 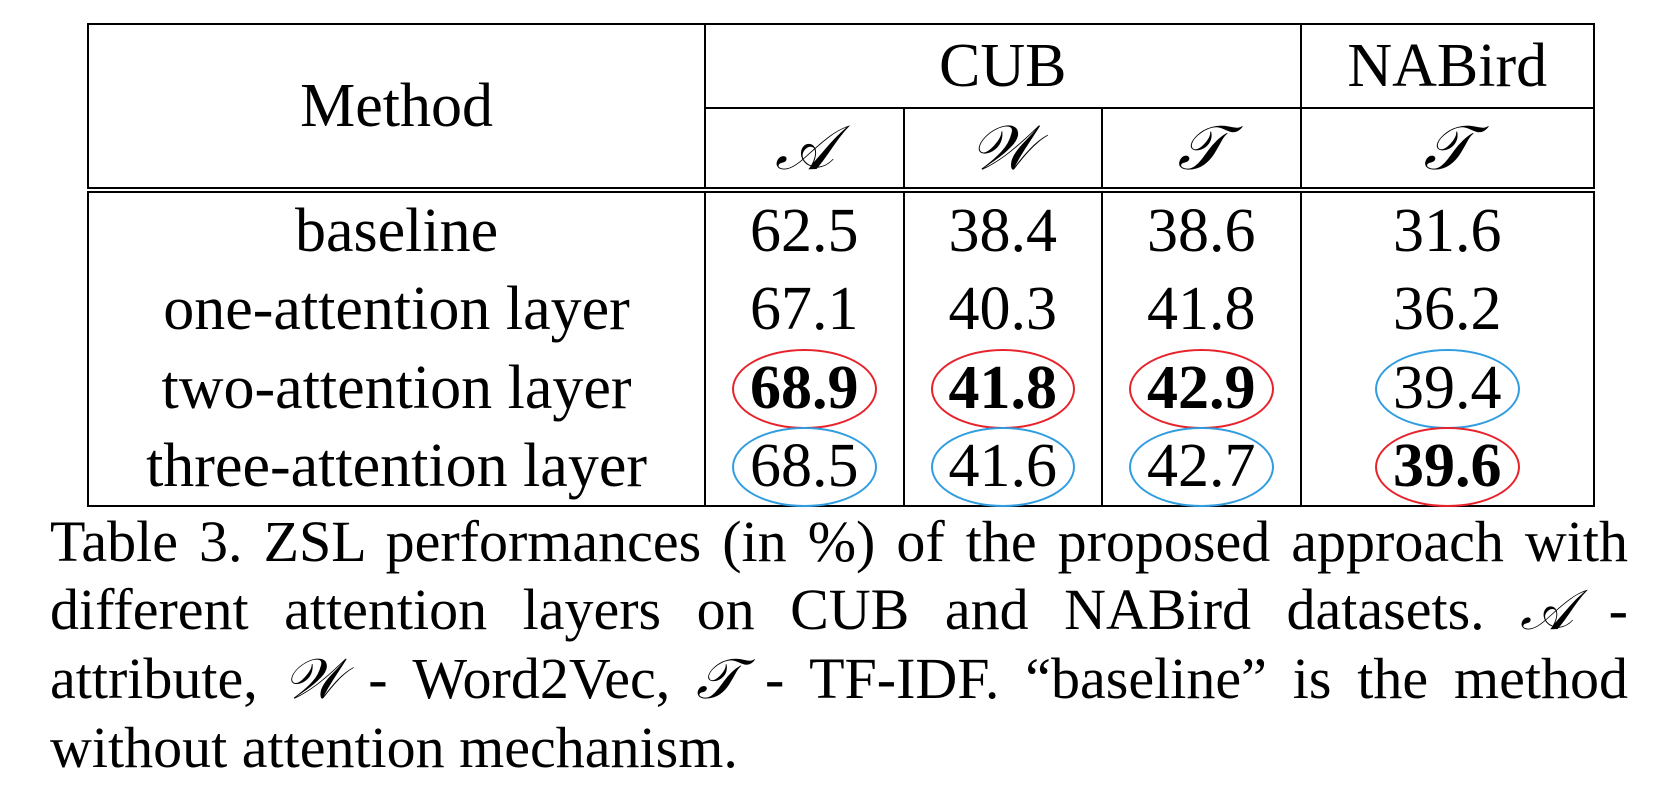 I want to click on value-cell: 38.6, so click(x=1201, y=228).